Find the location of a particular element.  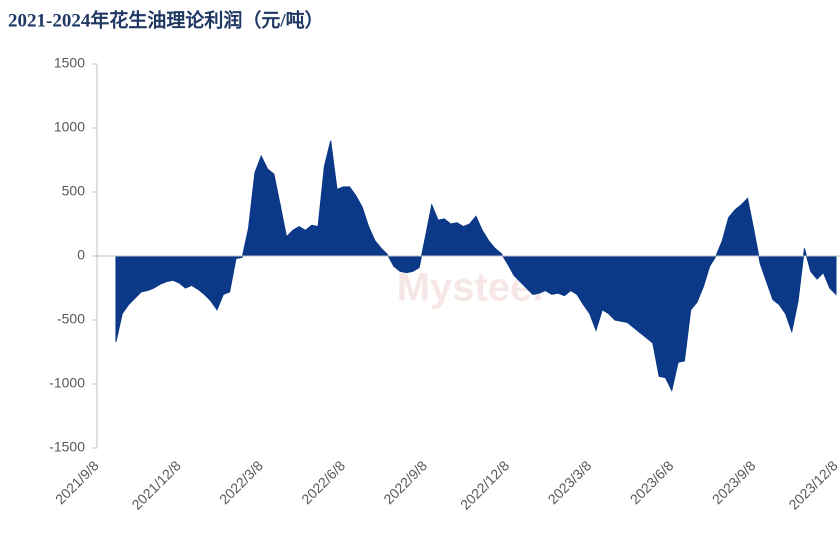

y-tick-label: -500 is located at coordinates (71, 319).